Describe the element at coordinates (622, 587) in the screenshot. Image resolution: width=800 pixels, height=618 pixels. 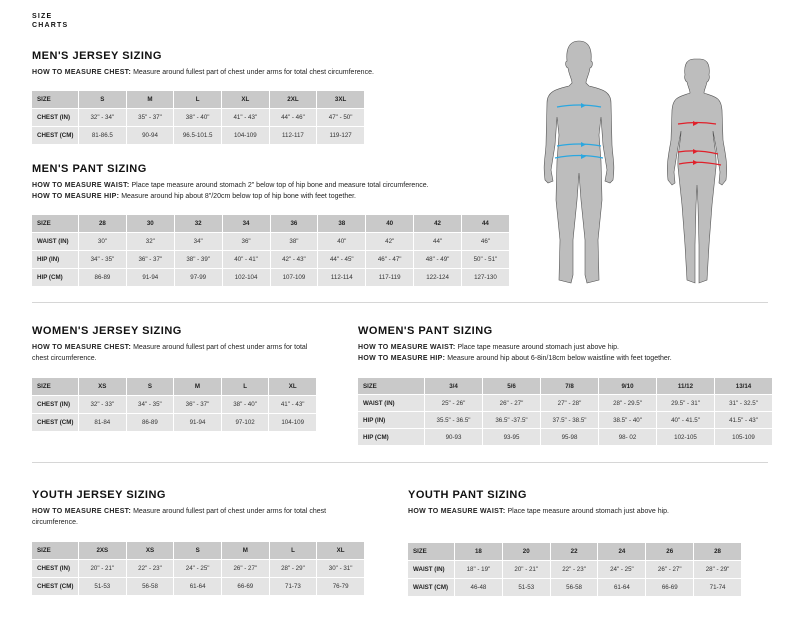
I see `table-cell: 61-64` at that location.